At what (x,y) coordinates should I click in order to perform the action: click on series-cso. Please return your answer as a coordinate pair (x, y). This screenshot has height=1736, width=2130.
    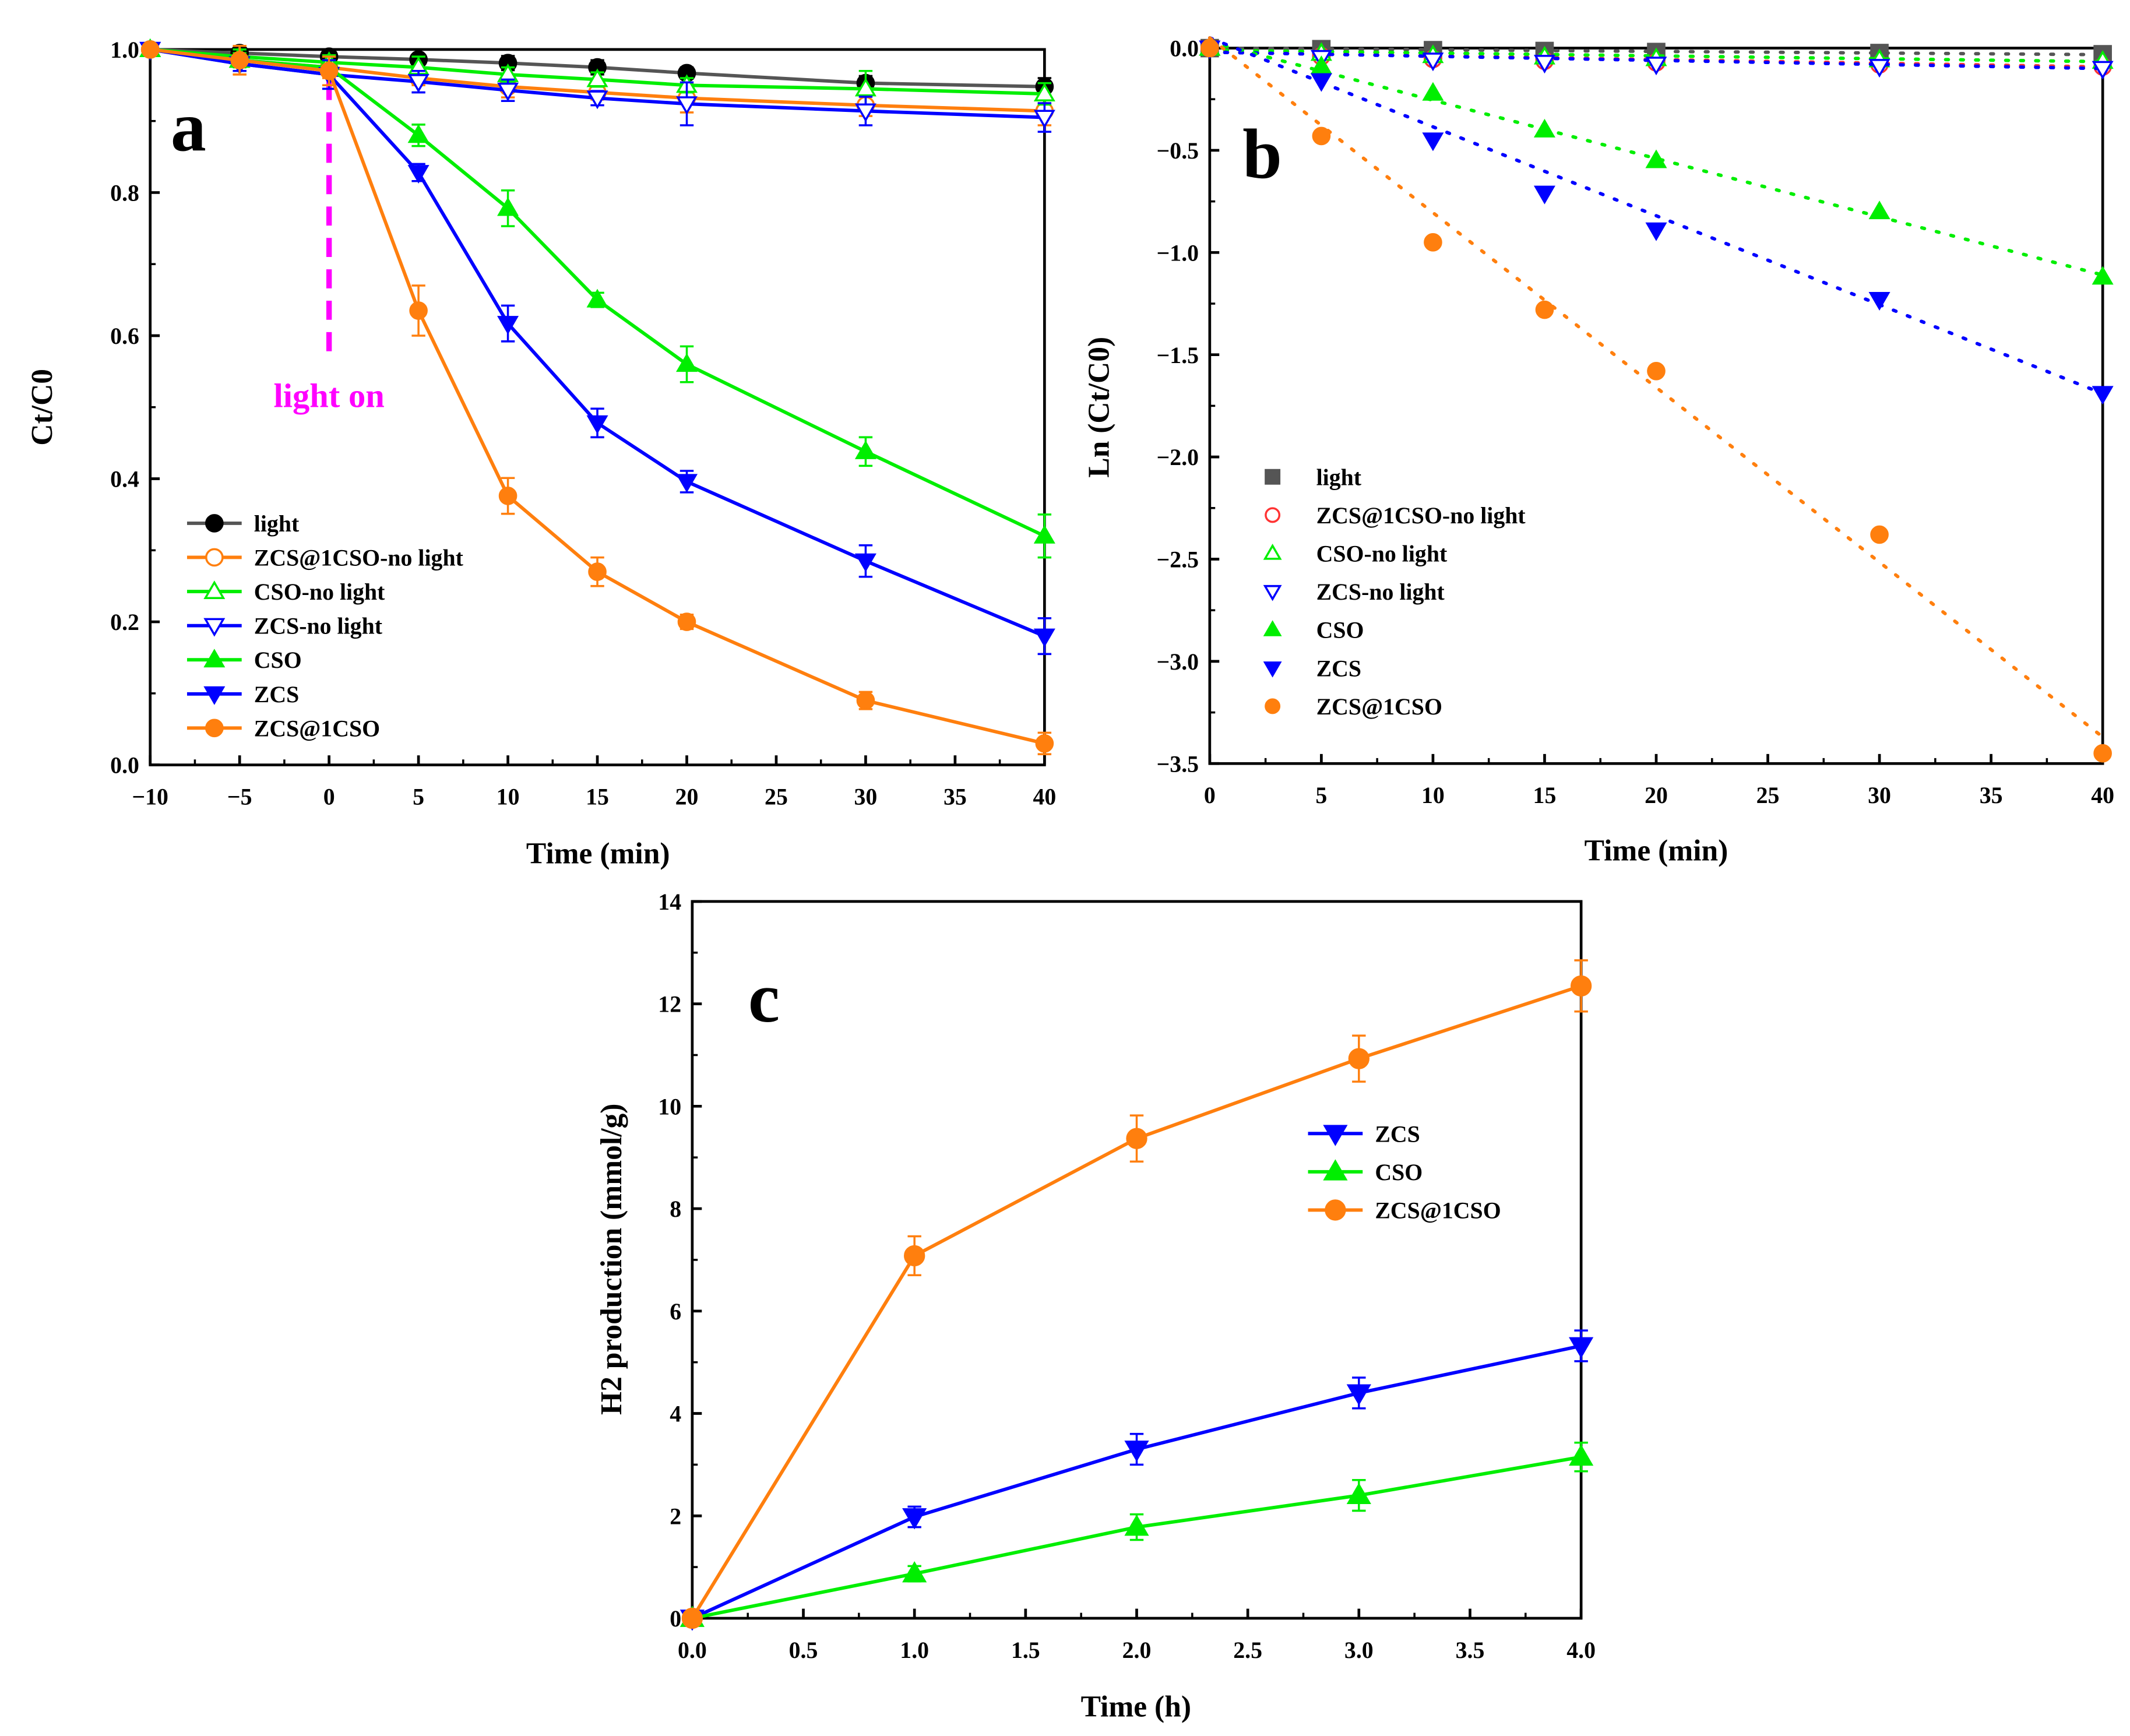
    Looking at the image, I should click on (597, 298).